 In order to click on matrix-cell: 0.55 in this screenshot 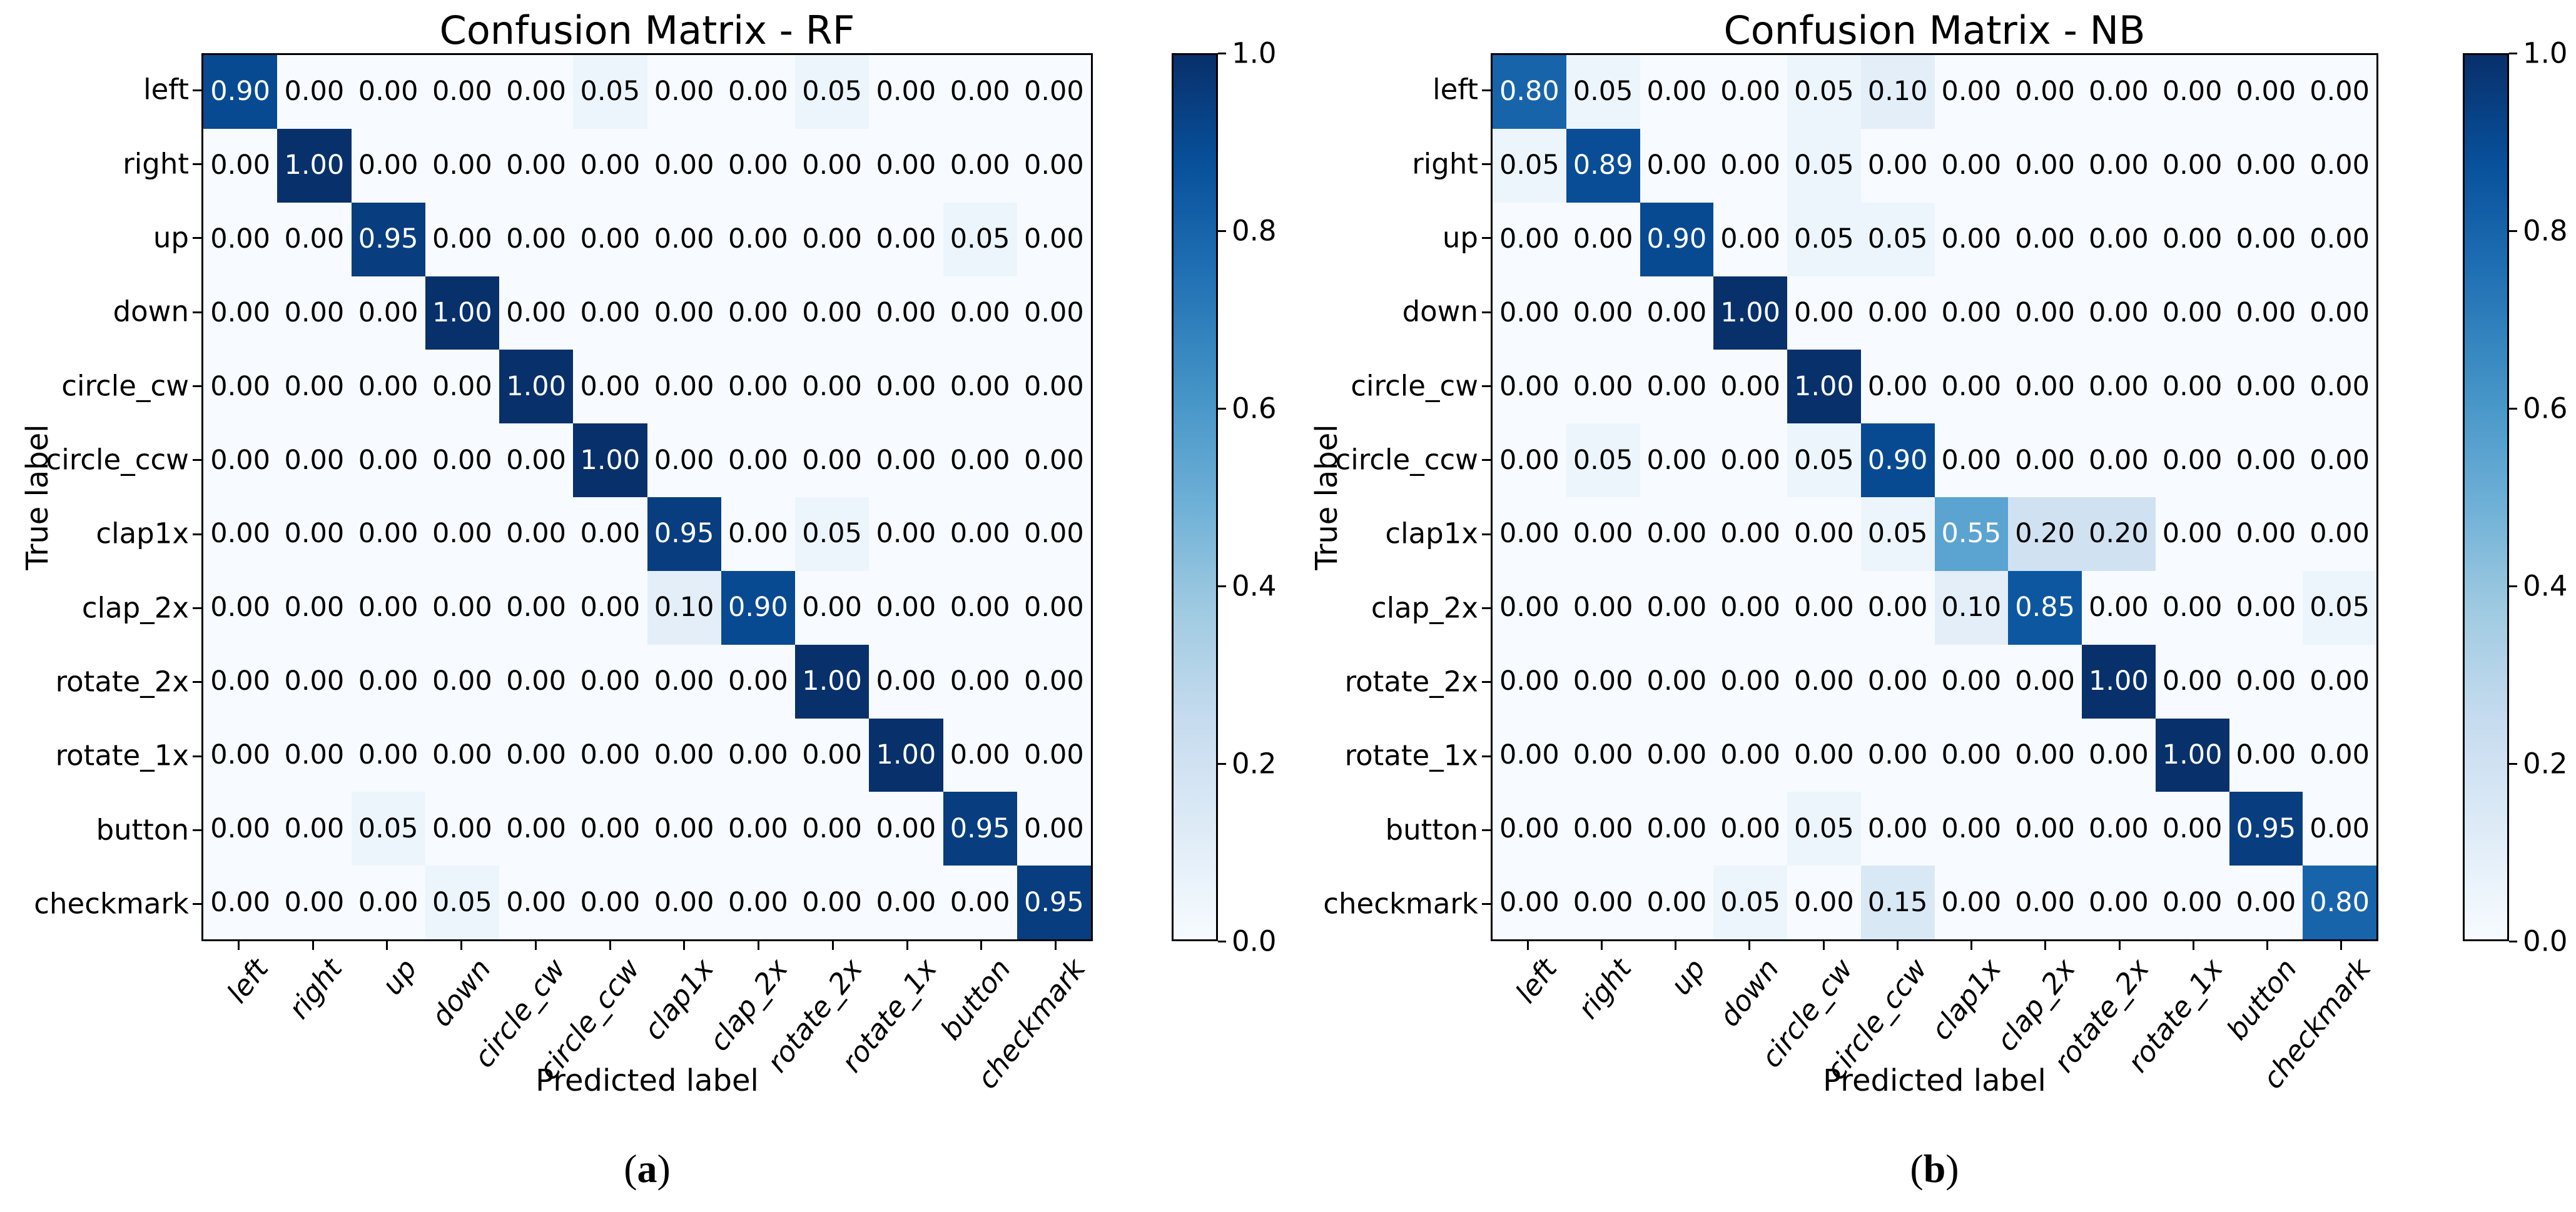, I will do `click(1971, 534)`.